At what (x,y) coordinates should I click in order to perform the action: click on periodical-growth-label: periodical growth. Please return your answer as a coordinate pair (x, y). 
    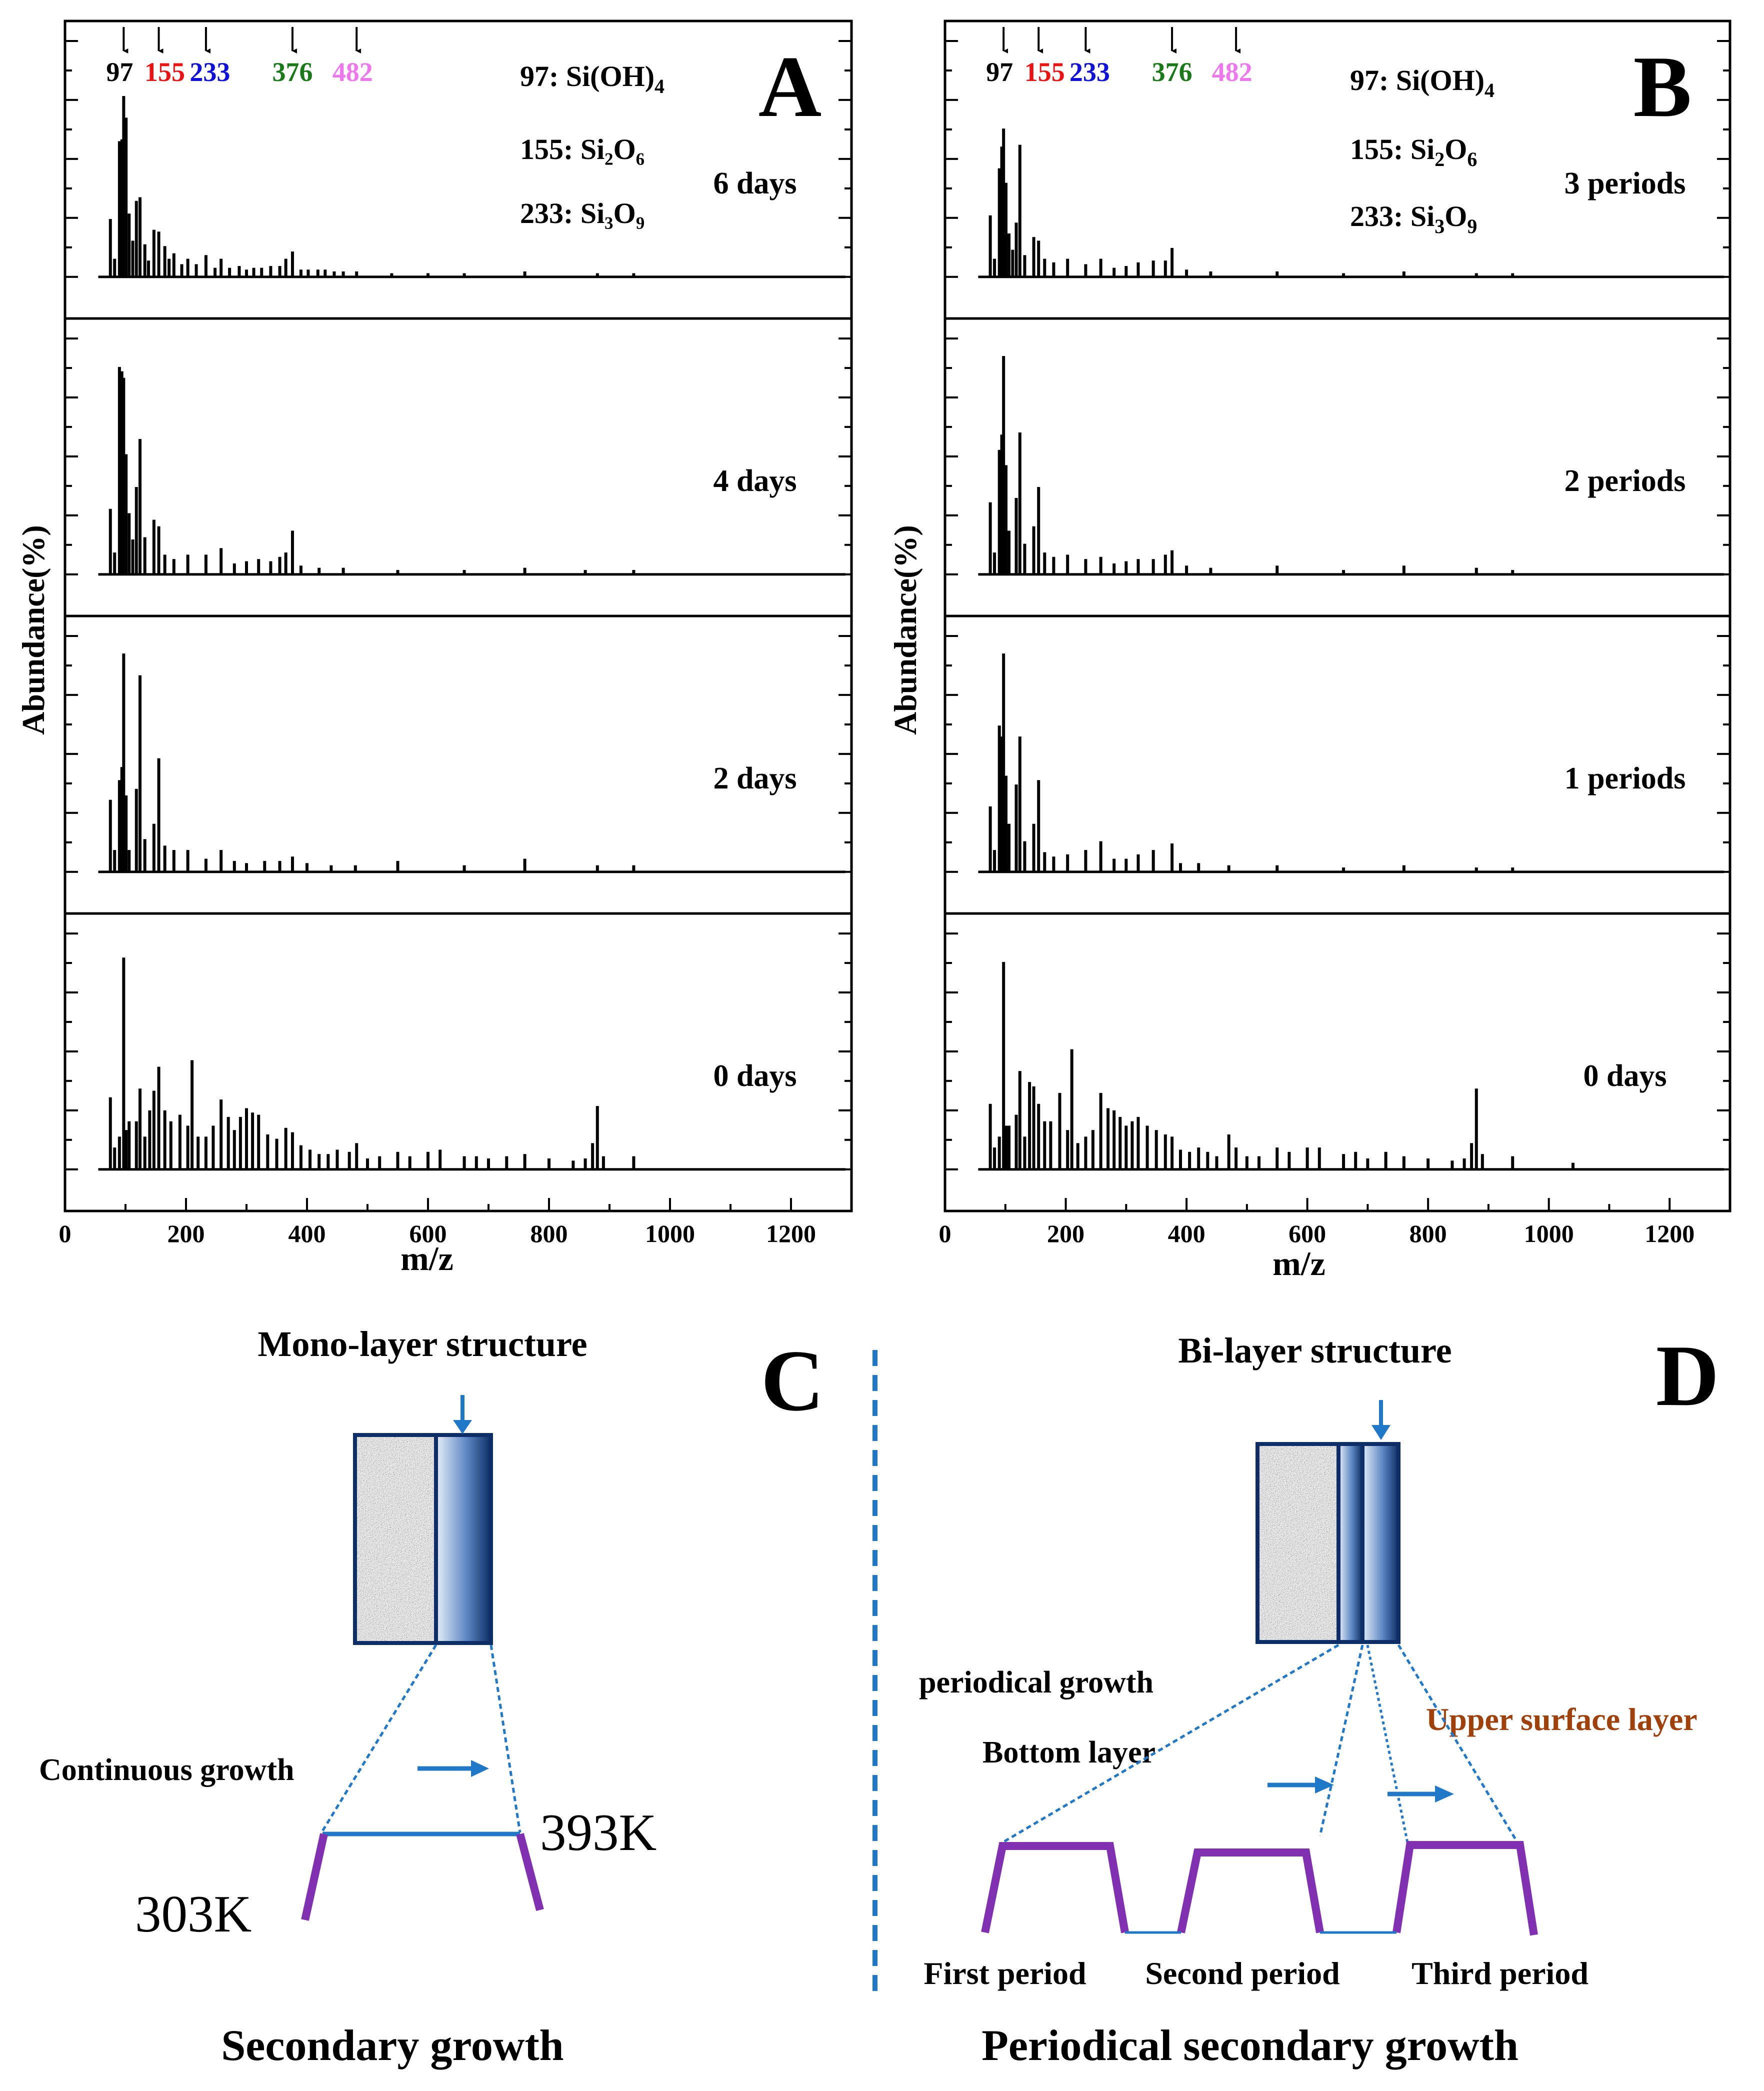
    Looking at the image, I should click on (1036, 1683).